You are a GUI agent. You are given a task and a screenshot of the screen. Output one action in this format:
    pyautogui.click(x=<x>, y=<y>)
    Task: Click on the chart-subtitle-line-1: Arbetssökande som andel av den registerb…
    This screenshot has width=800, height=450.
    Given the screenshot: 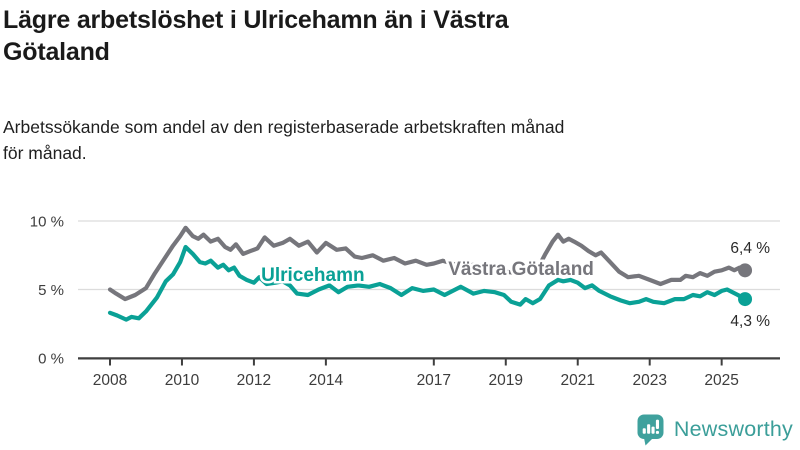 What is the action you would take?
    pyautogui.click(x=284, y=127)
    